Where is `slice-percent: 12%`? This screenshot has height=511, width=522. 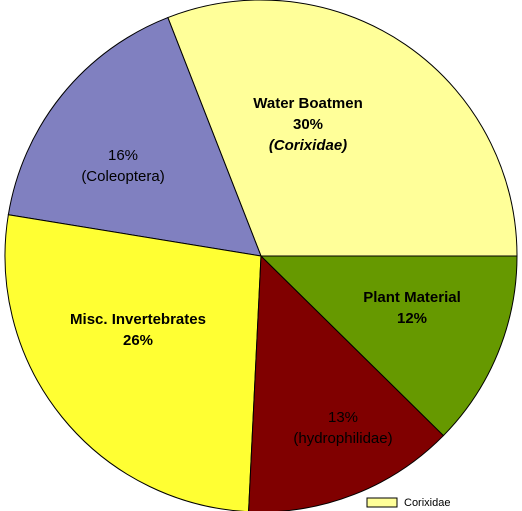 slice-percent: 12% is located at coordinates (412, 318).